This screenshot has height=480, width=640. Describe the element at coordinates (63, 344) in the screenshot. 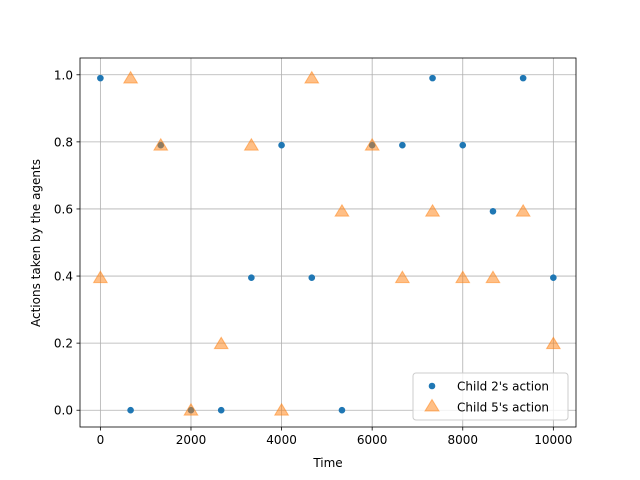

I see `y-tick-label: 0.2` at that location.